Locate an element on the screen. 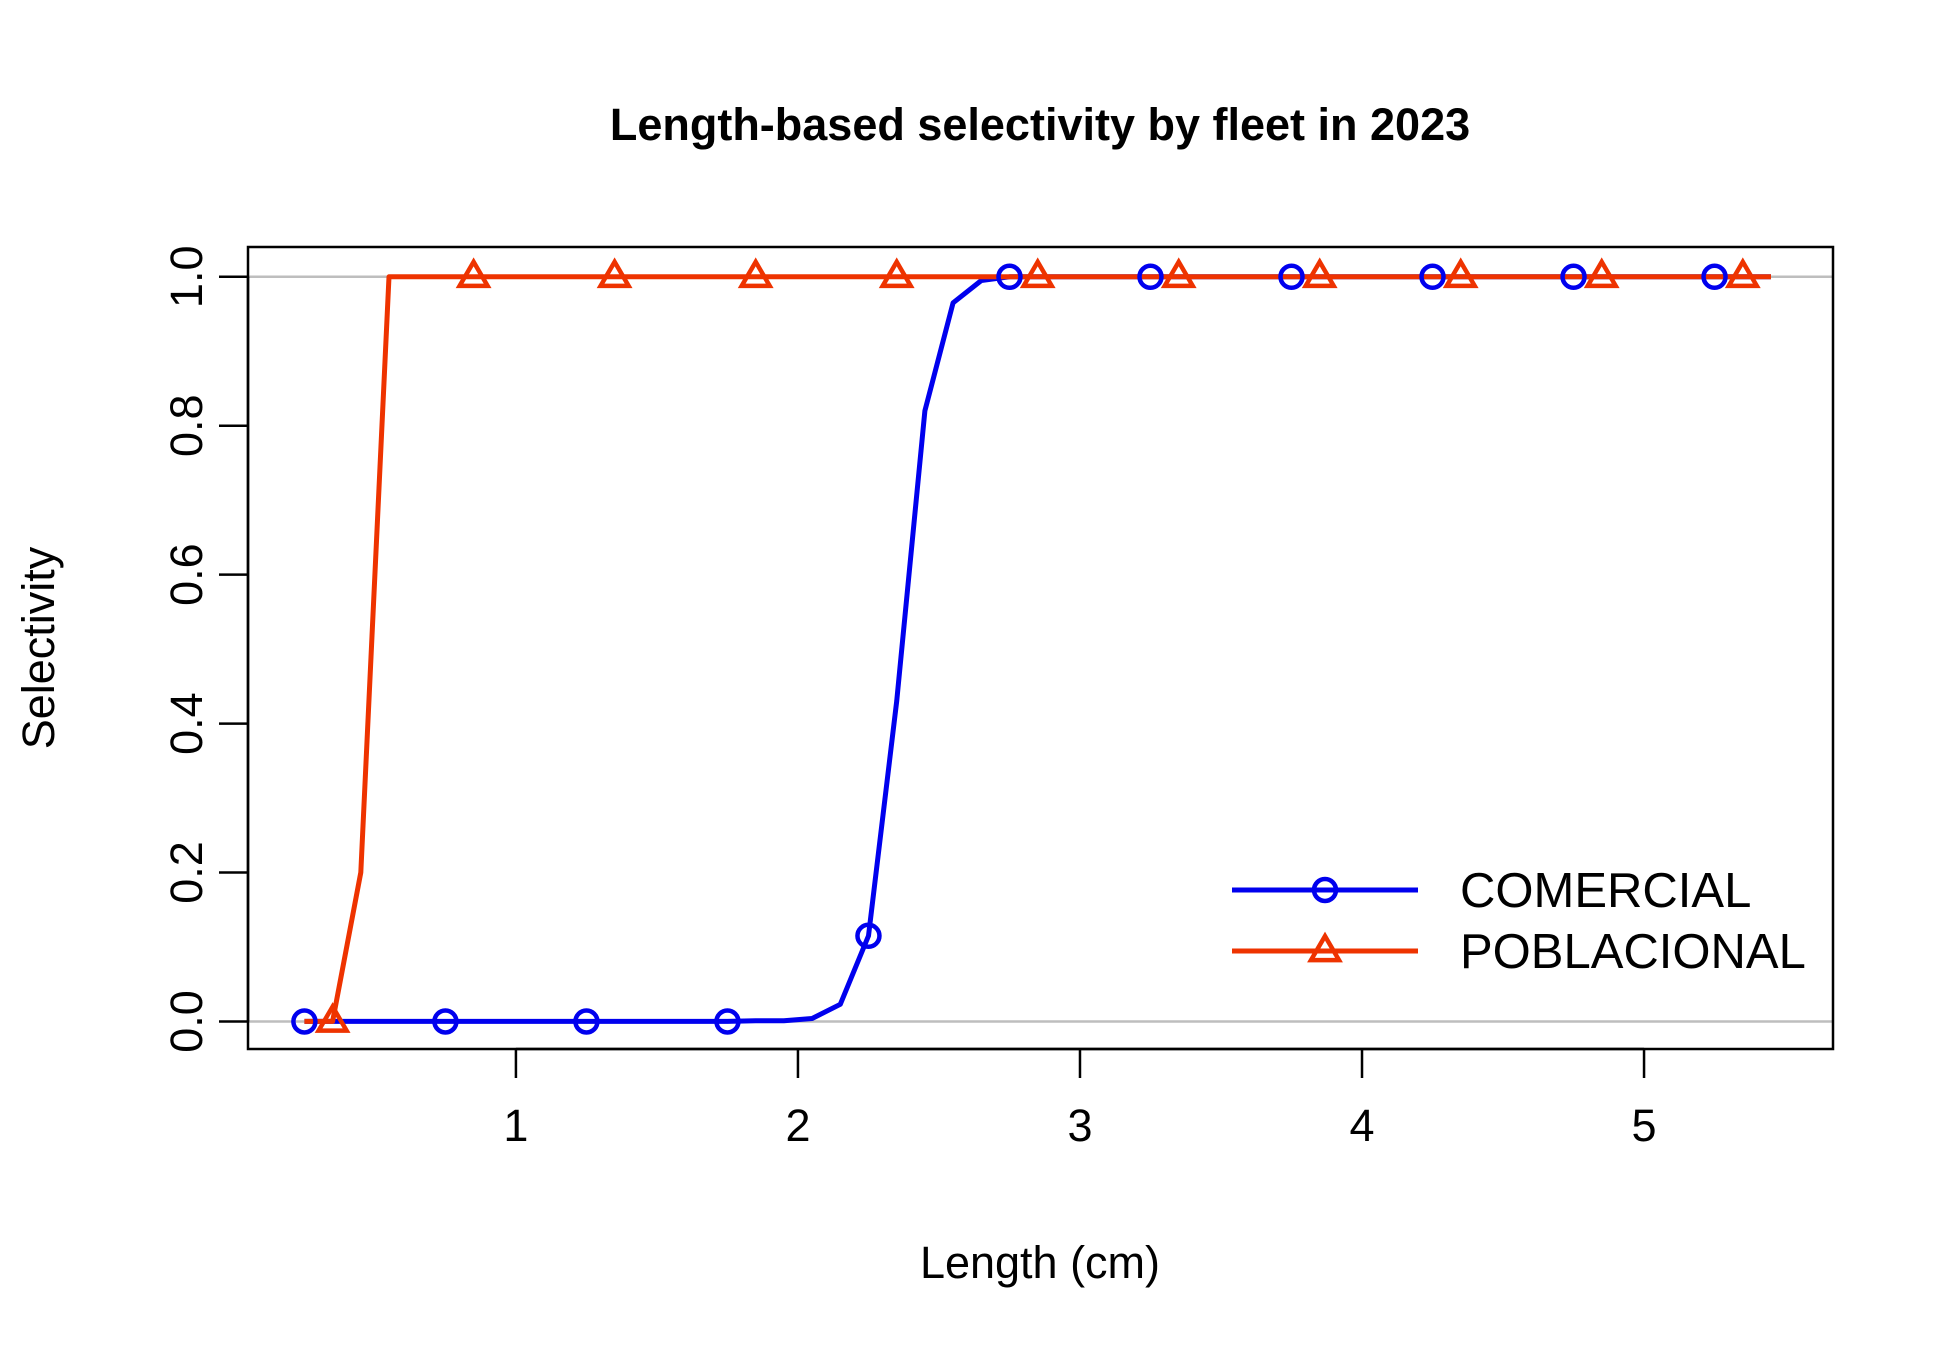 The height and width of the screenshot is (1350, 1950). y-tick-label-3: 0.6 is located at coordinates (186, 574).